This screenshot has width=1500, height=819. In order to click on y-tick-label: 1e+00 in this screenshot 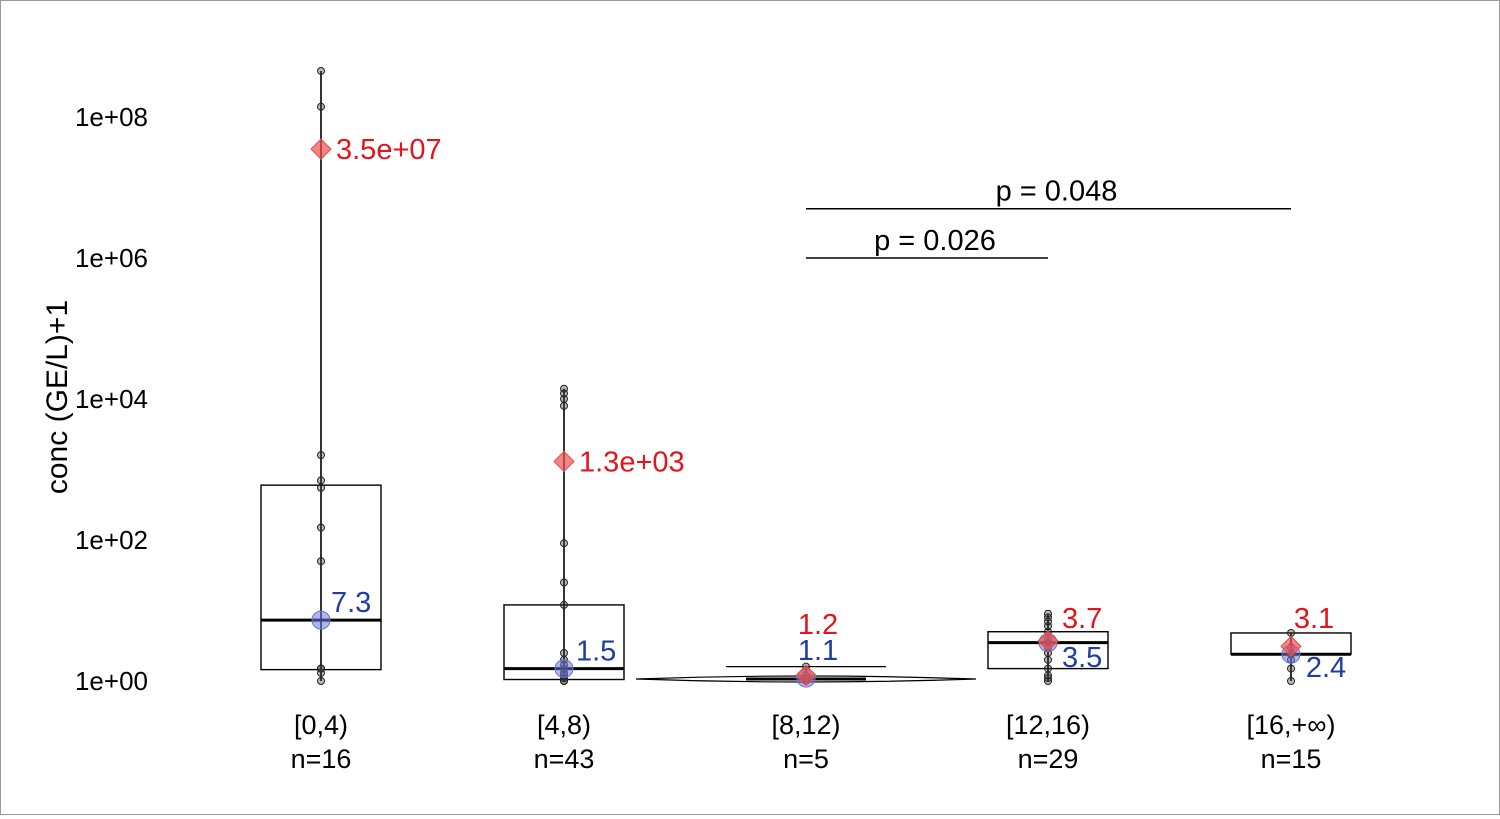, I will do `click(111, 681)`.